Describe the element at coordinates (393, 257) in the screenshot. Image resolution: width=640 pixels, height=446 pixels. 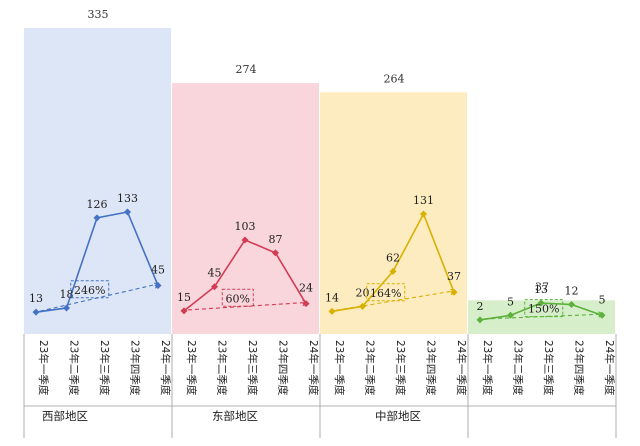
I see `data-label: 62` at that location.